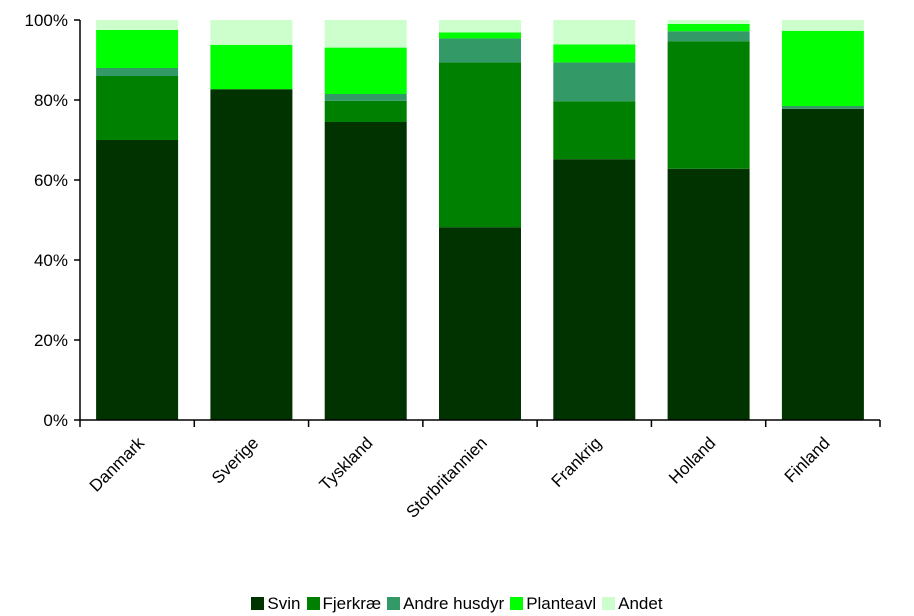 Image resolution: width=914 pixels, height=616 pixels. What do you see at coordinates (807, 459) in the screenshot?
I see `x-category-label: Finland` at bounding box center [807, 459].